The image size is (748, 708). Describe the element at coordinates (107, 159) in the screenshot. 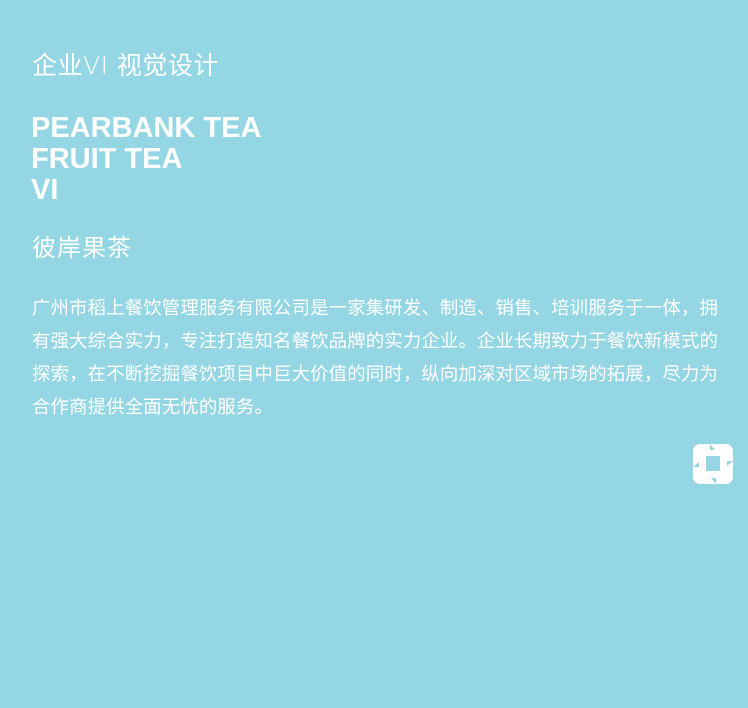

I see `brand-title-line-2: FRUIT TEA` at that location.